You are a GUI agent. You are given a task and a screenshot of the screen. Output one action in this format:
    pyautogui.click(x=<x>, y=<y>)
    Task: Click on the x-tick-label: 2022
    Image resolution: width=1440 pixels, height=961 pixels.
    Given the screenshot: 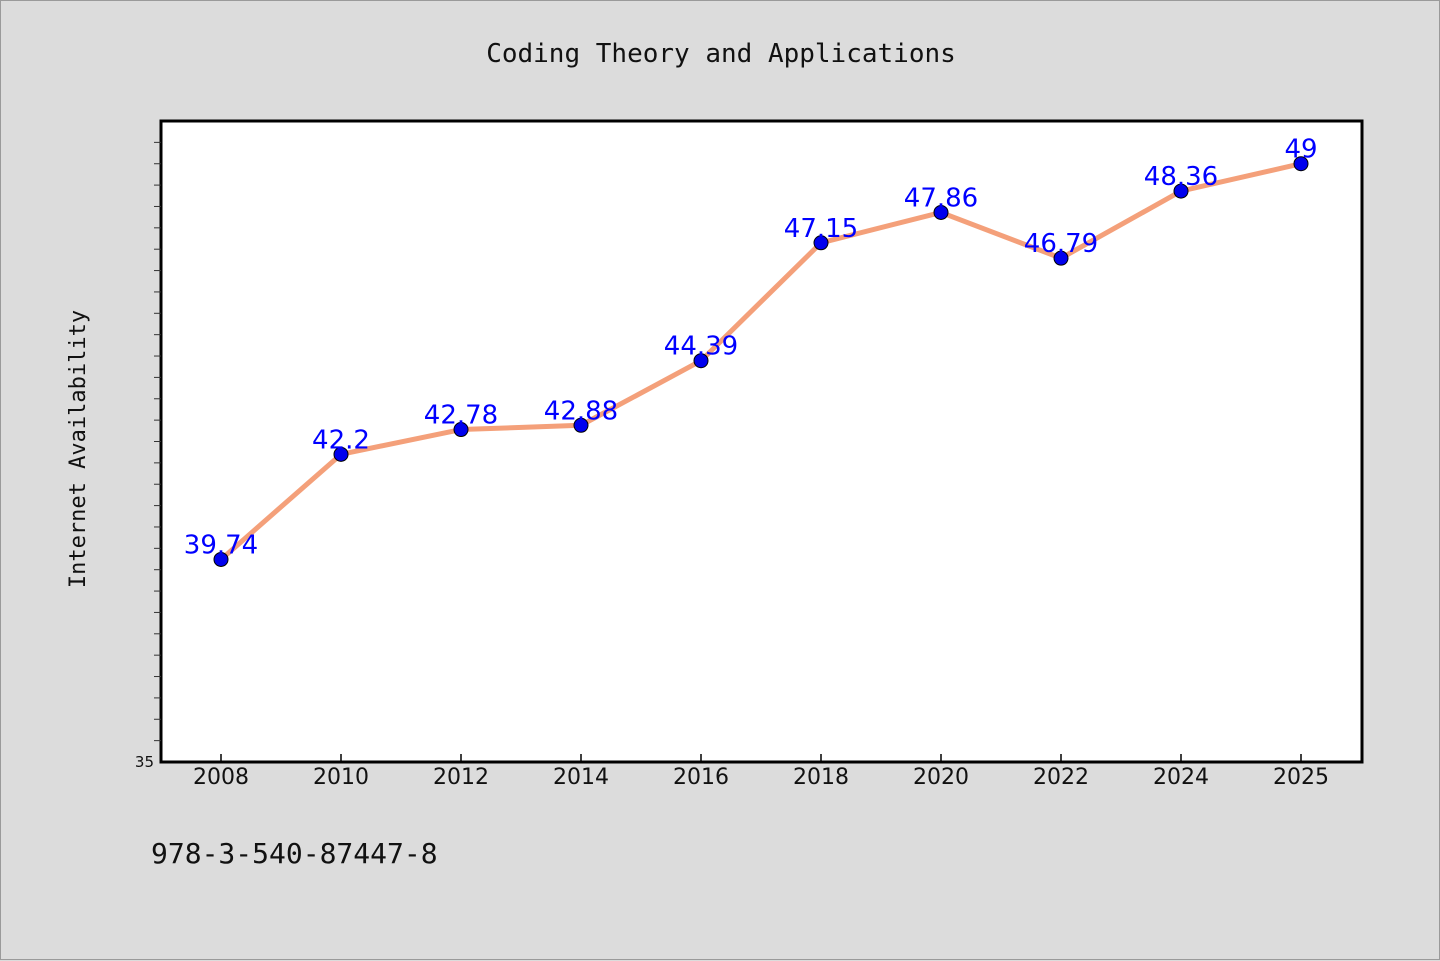 What is the action you would take?
    pyautogui.click(x=1061, y=777)
    